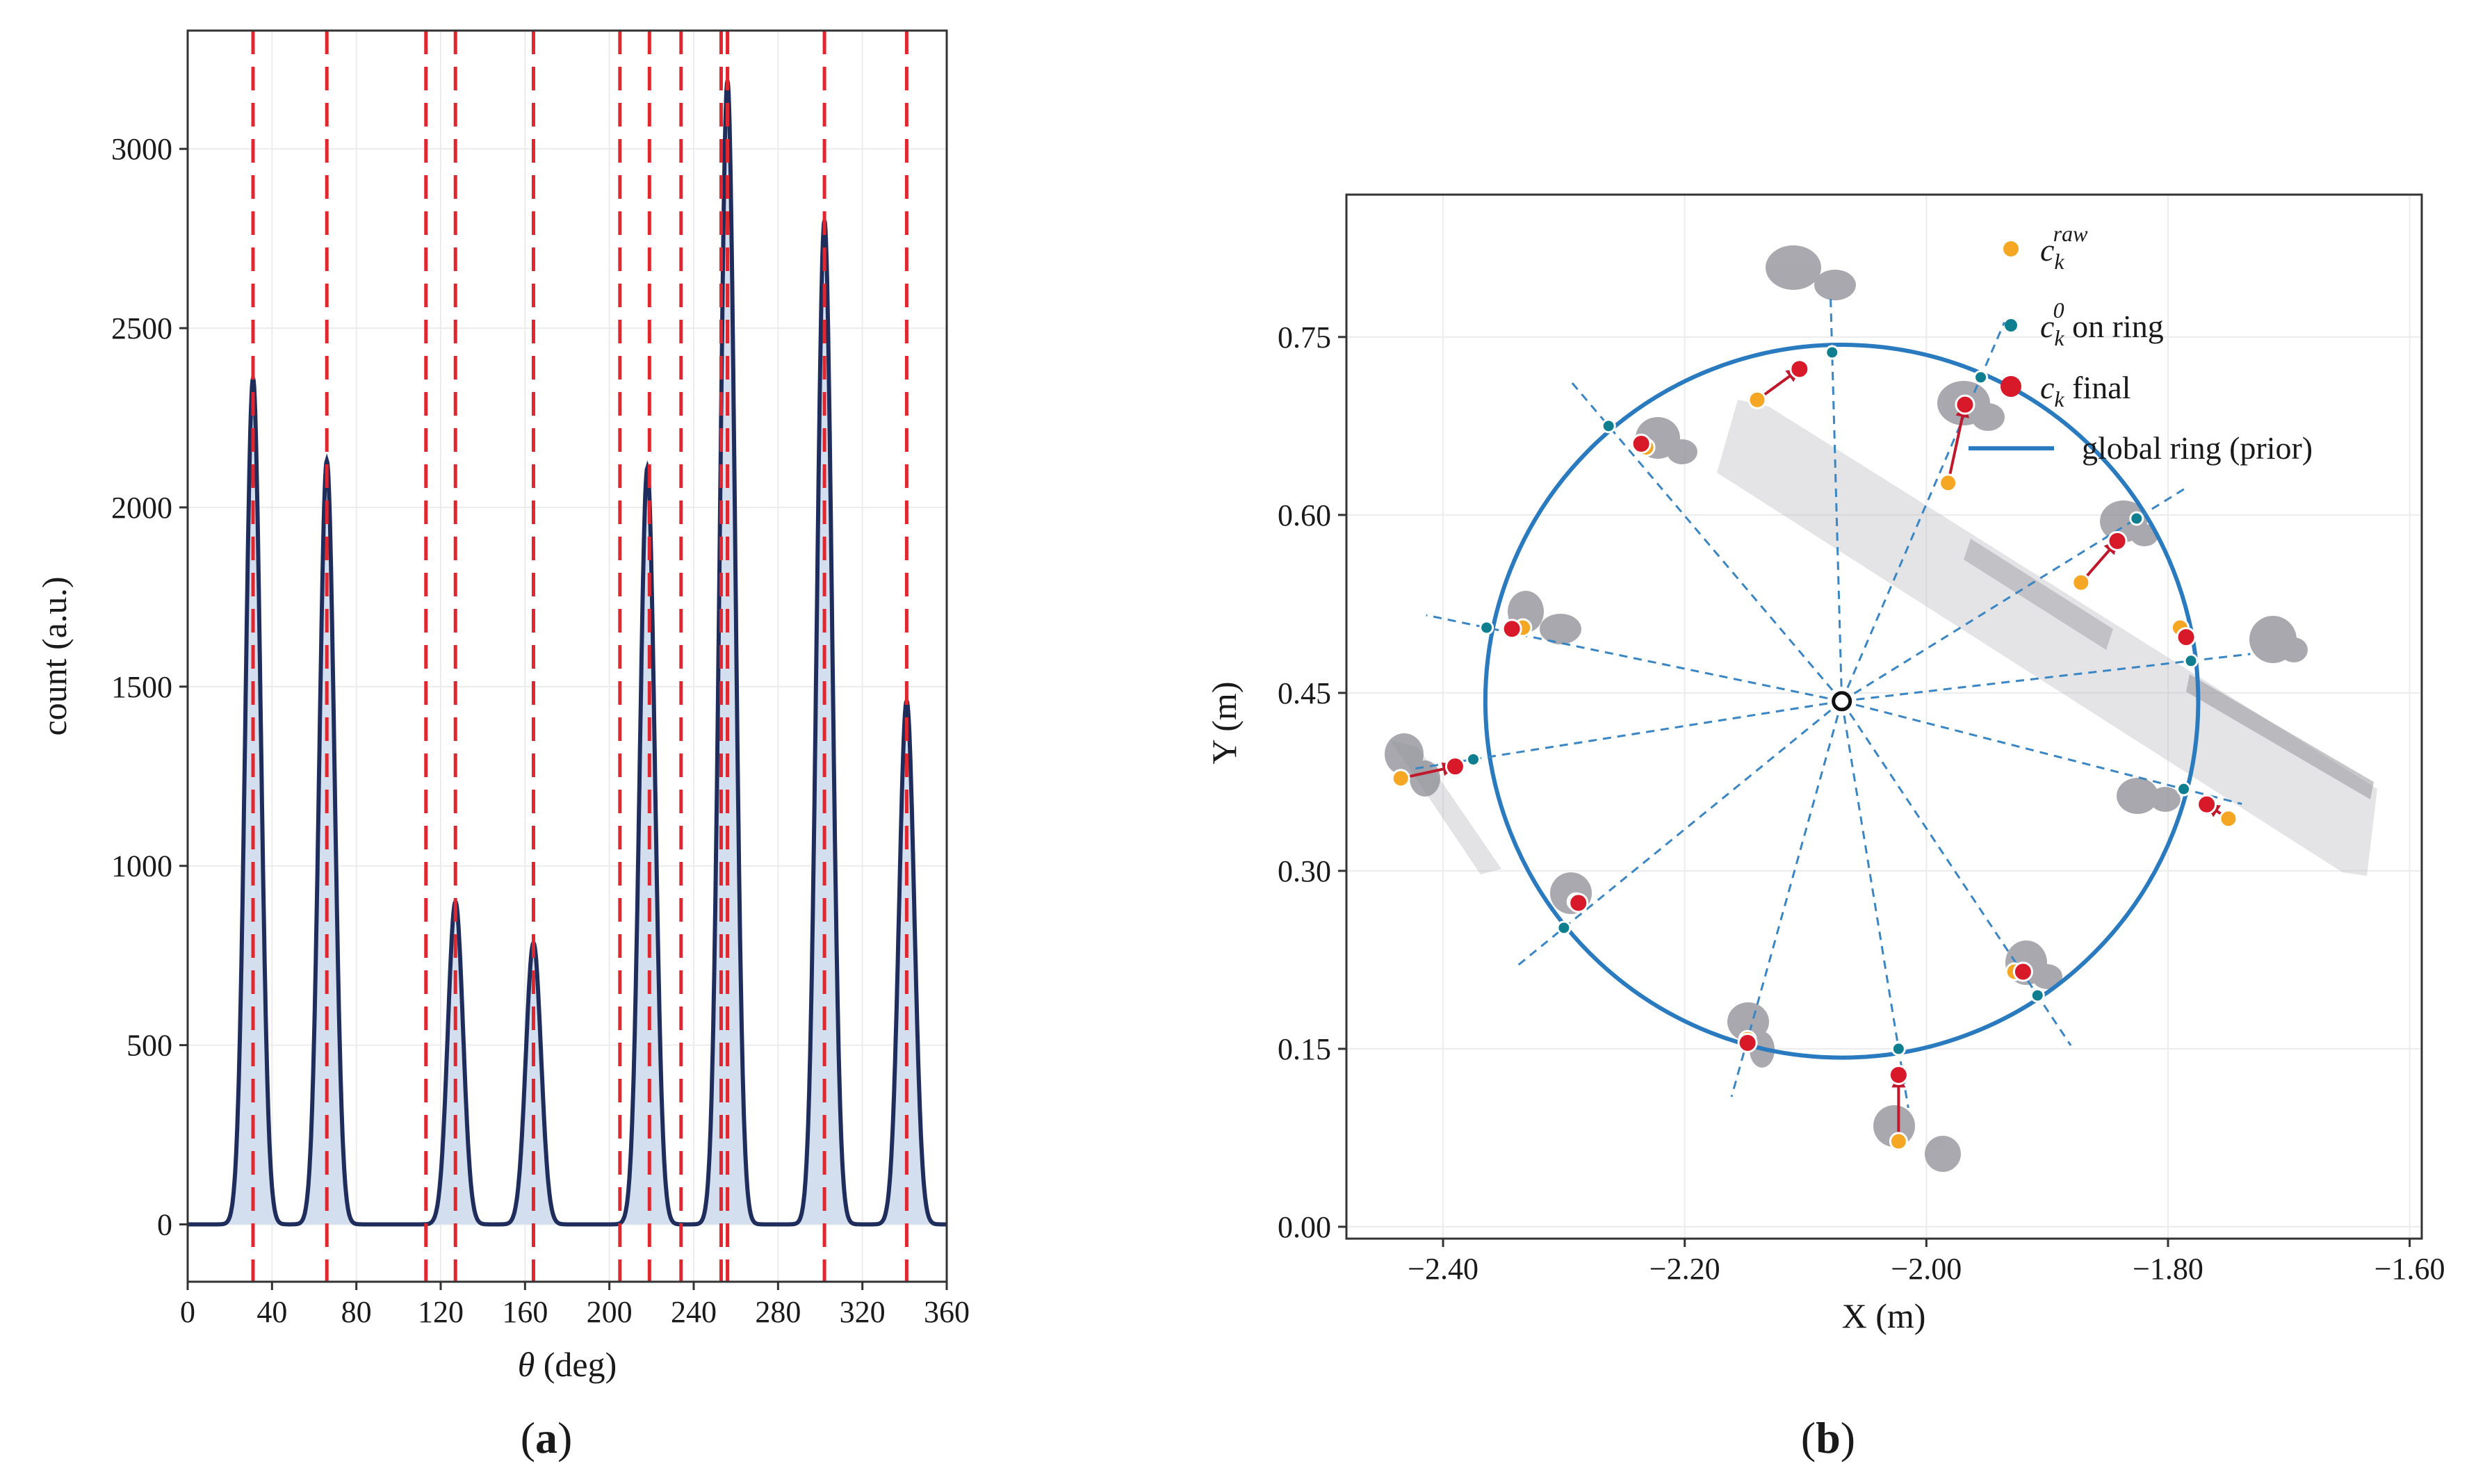 The image size is (2485, 1484). What do you see at coordinates (1304, 1049) in the screenshot?
I see `y-tick-label: 0.15` at bounding box center [1304, 1049].